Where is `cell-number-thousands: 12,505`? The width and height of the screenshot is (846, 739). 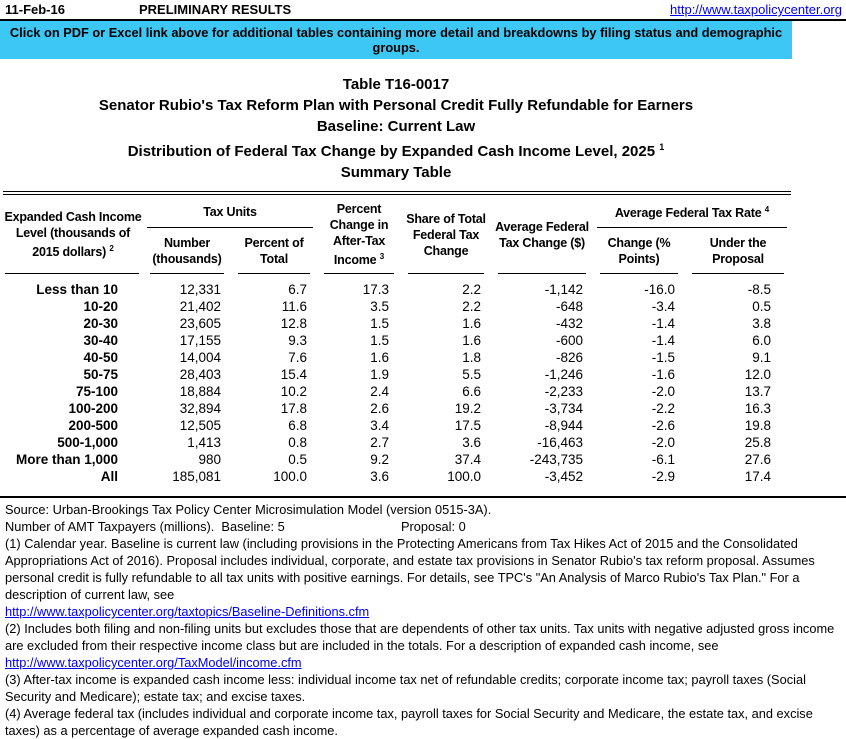 cell-number-thousands: 12,505 is located at coordinates (200, 425).